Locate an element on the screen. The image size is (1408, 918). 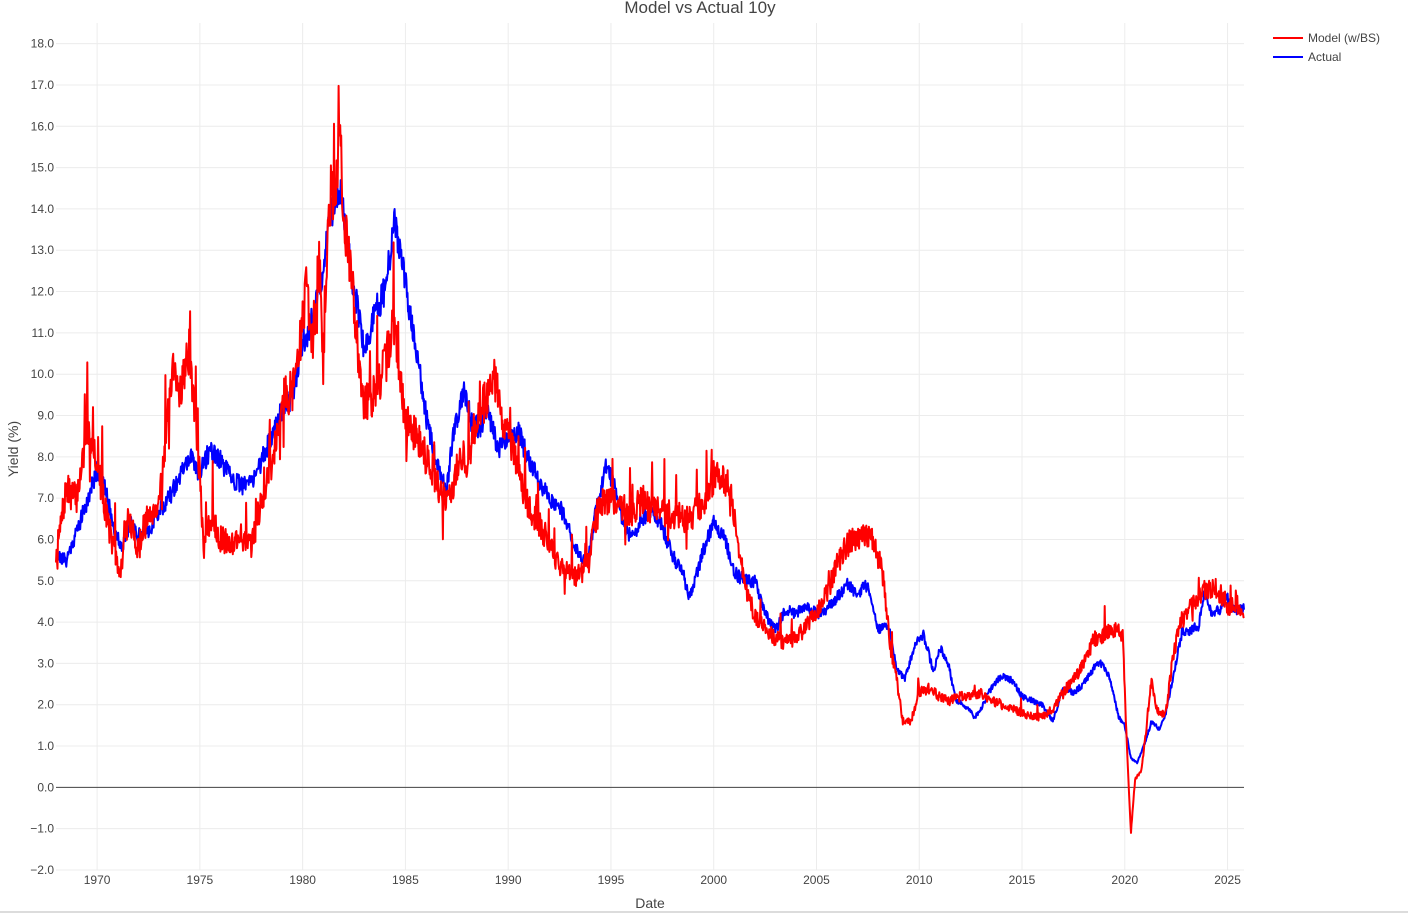
legend-item-actual: Actual is located at coordinates (1307, 57).